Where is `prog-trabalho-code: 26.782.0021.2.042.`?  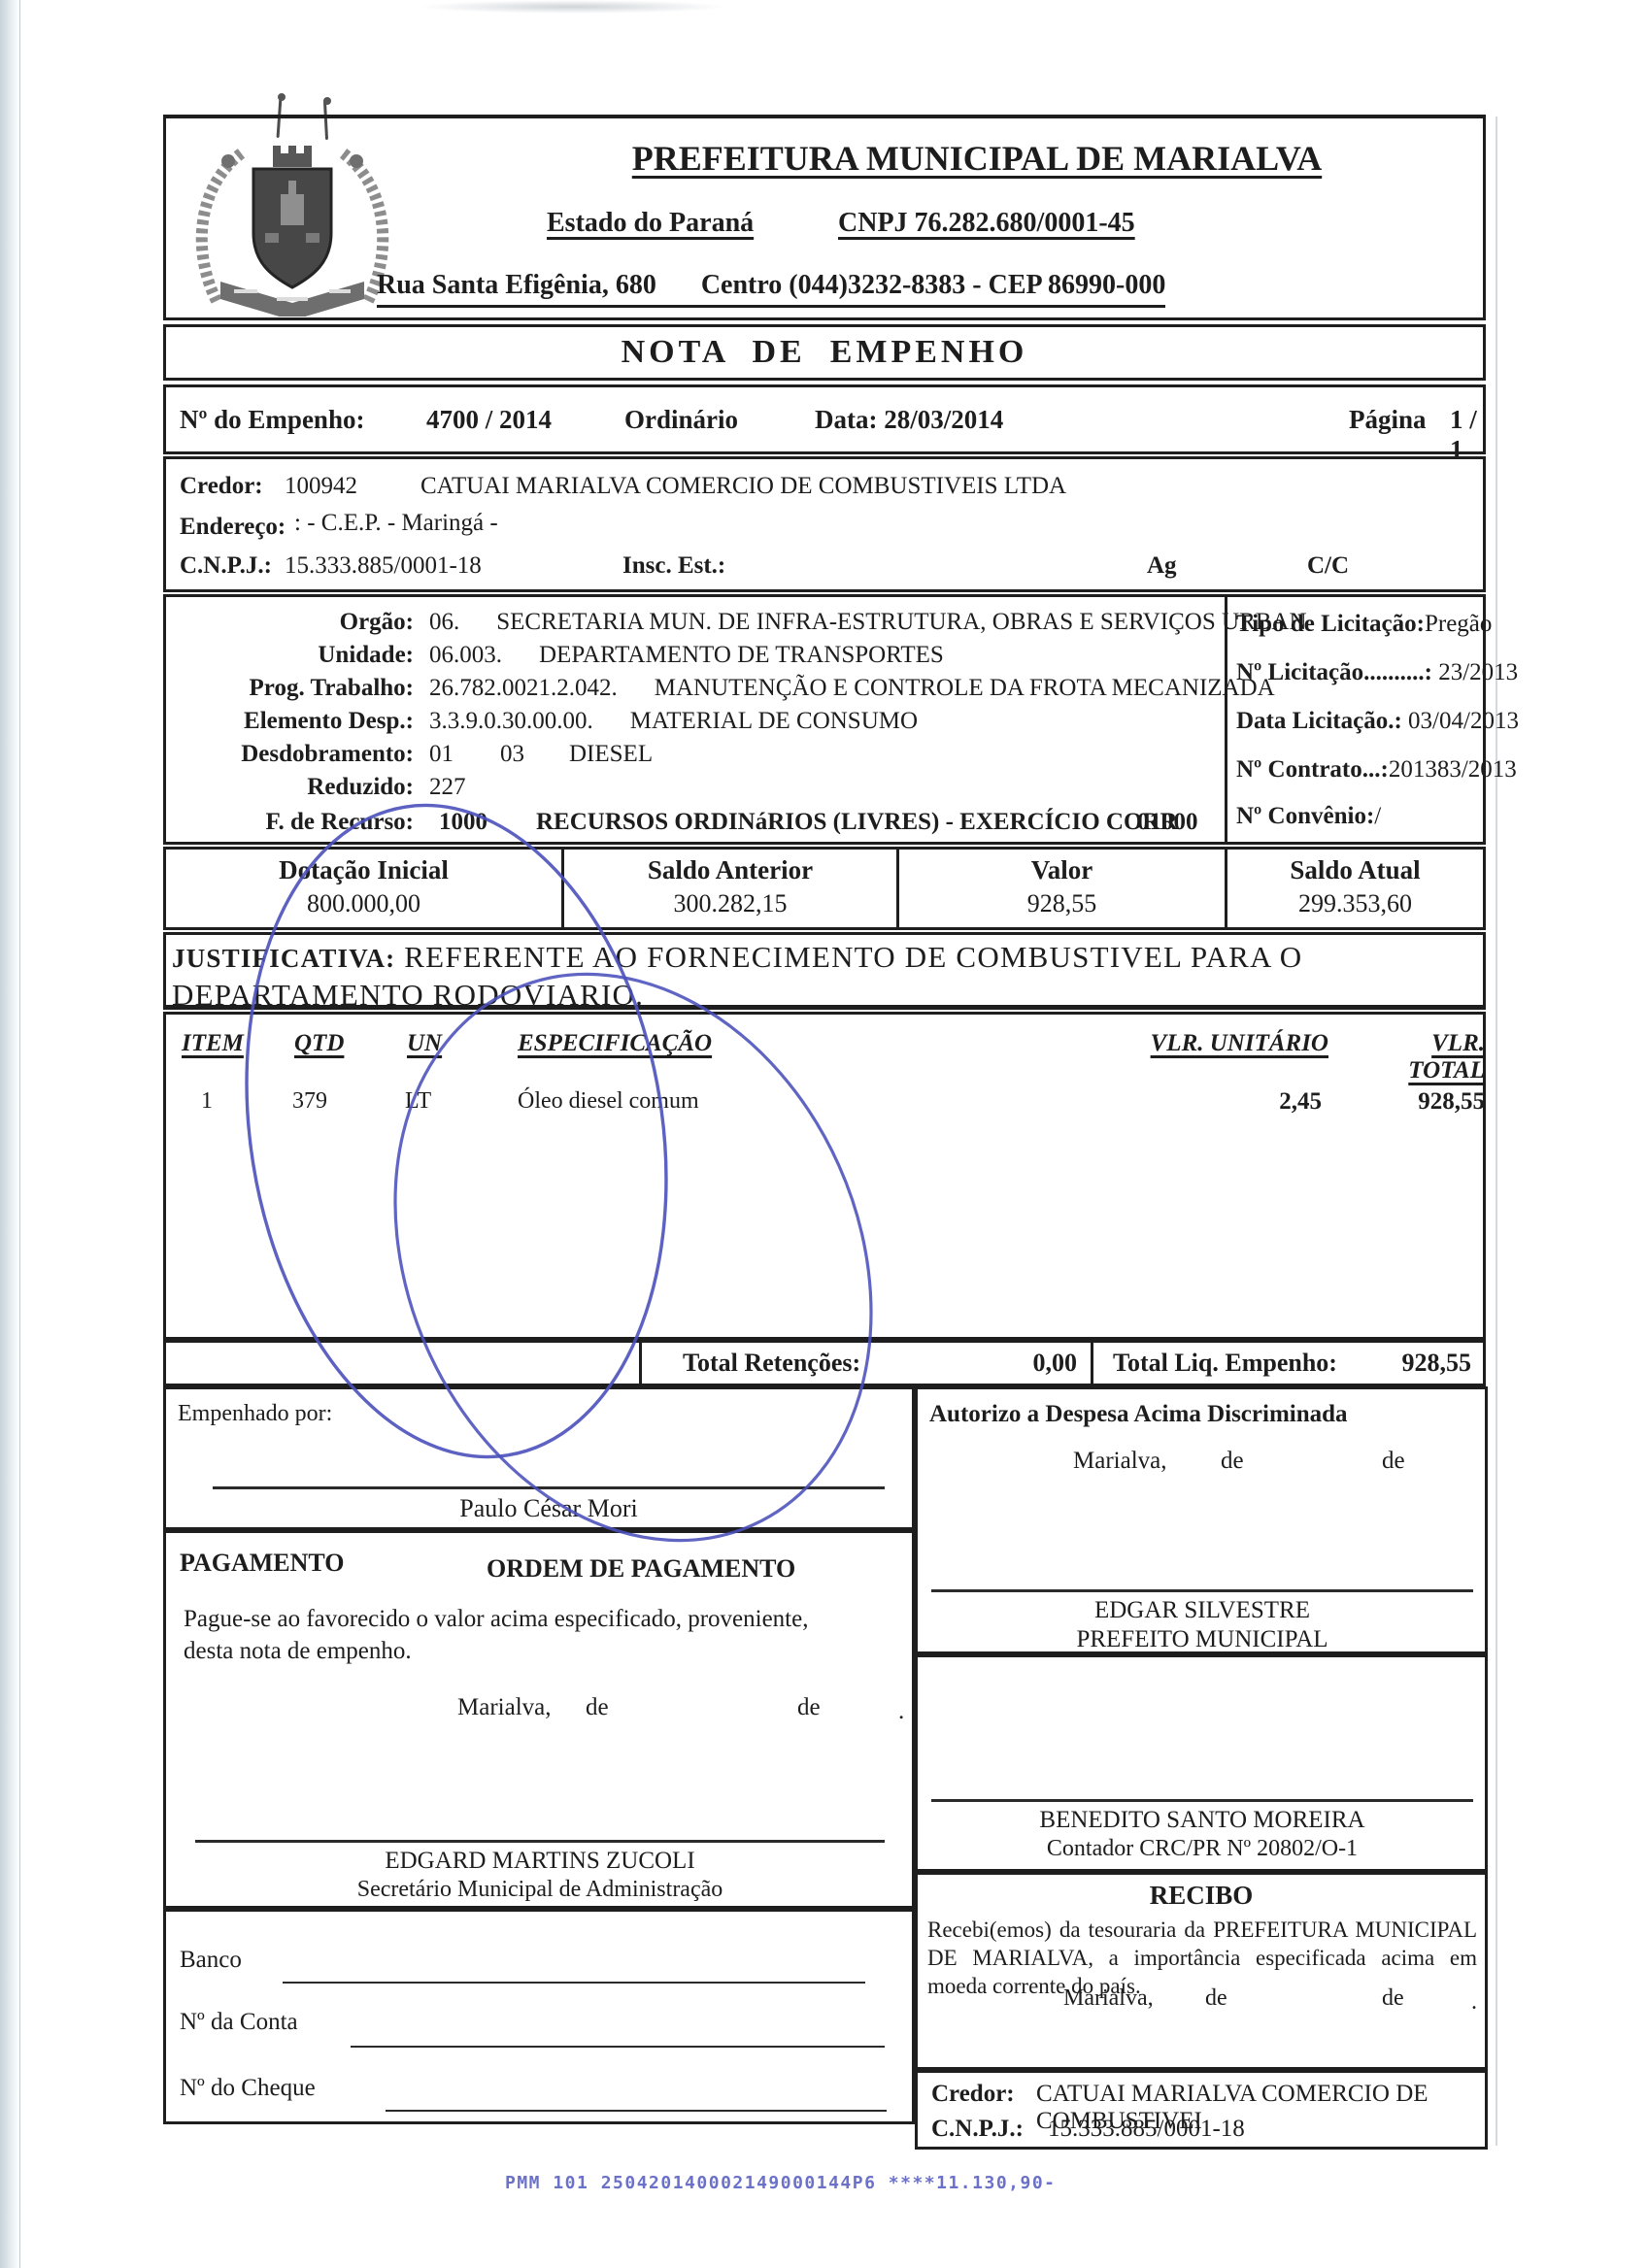
prog-trabalho-code: 26.782.0021.2.042. is located at coordinates (523, 688).